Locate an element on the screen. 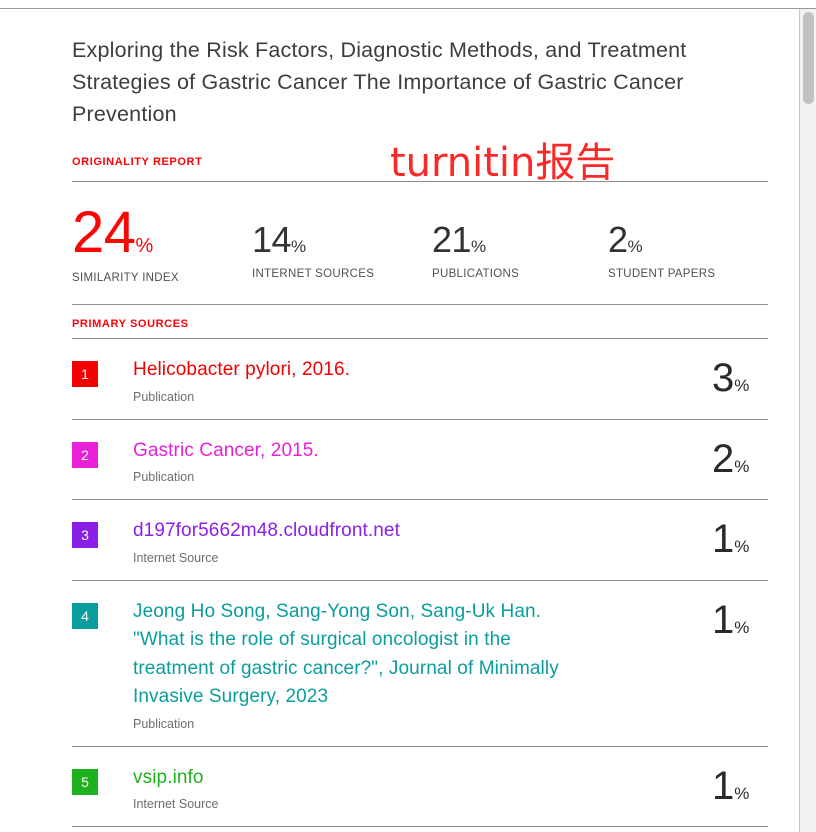 The image size is (816, 832). stat-publications: 21% PUBLICATIONS is located at coordinates (520, 250).